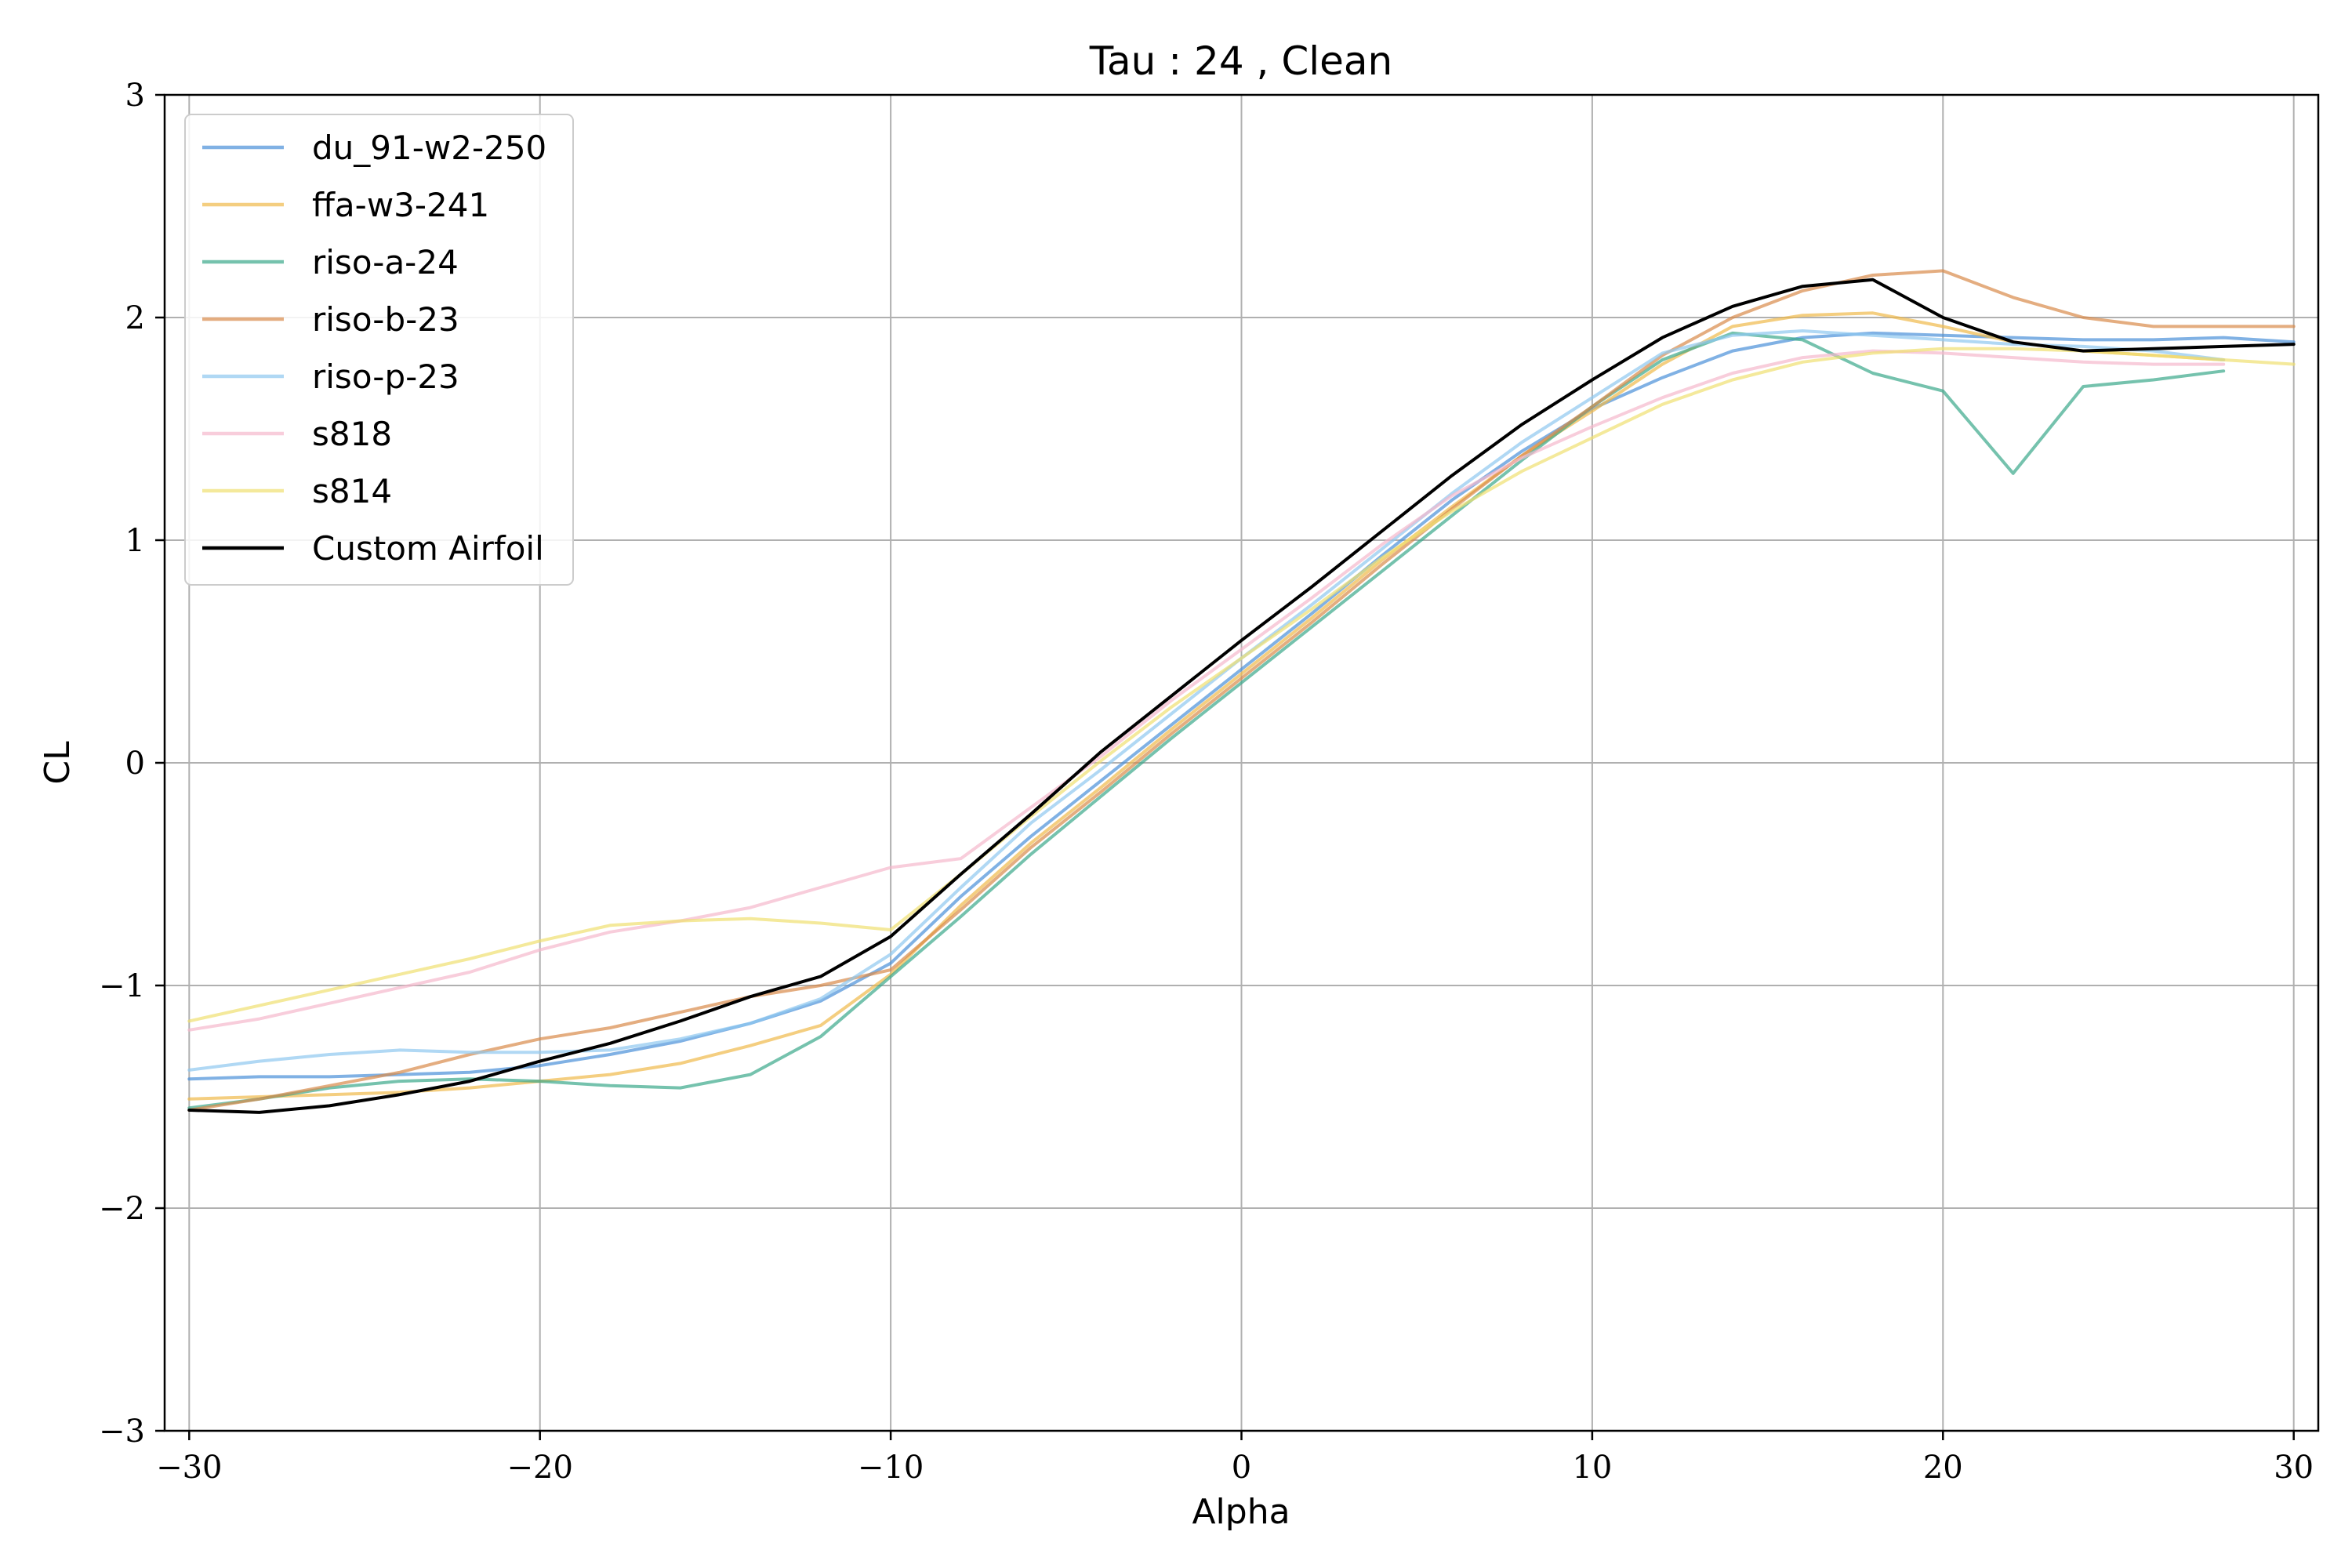  What do you see at coordinates (1943, 1468) in the screenshot?
I see `x-tick-label: 20` at bounding box center [1943, 1468].